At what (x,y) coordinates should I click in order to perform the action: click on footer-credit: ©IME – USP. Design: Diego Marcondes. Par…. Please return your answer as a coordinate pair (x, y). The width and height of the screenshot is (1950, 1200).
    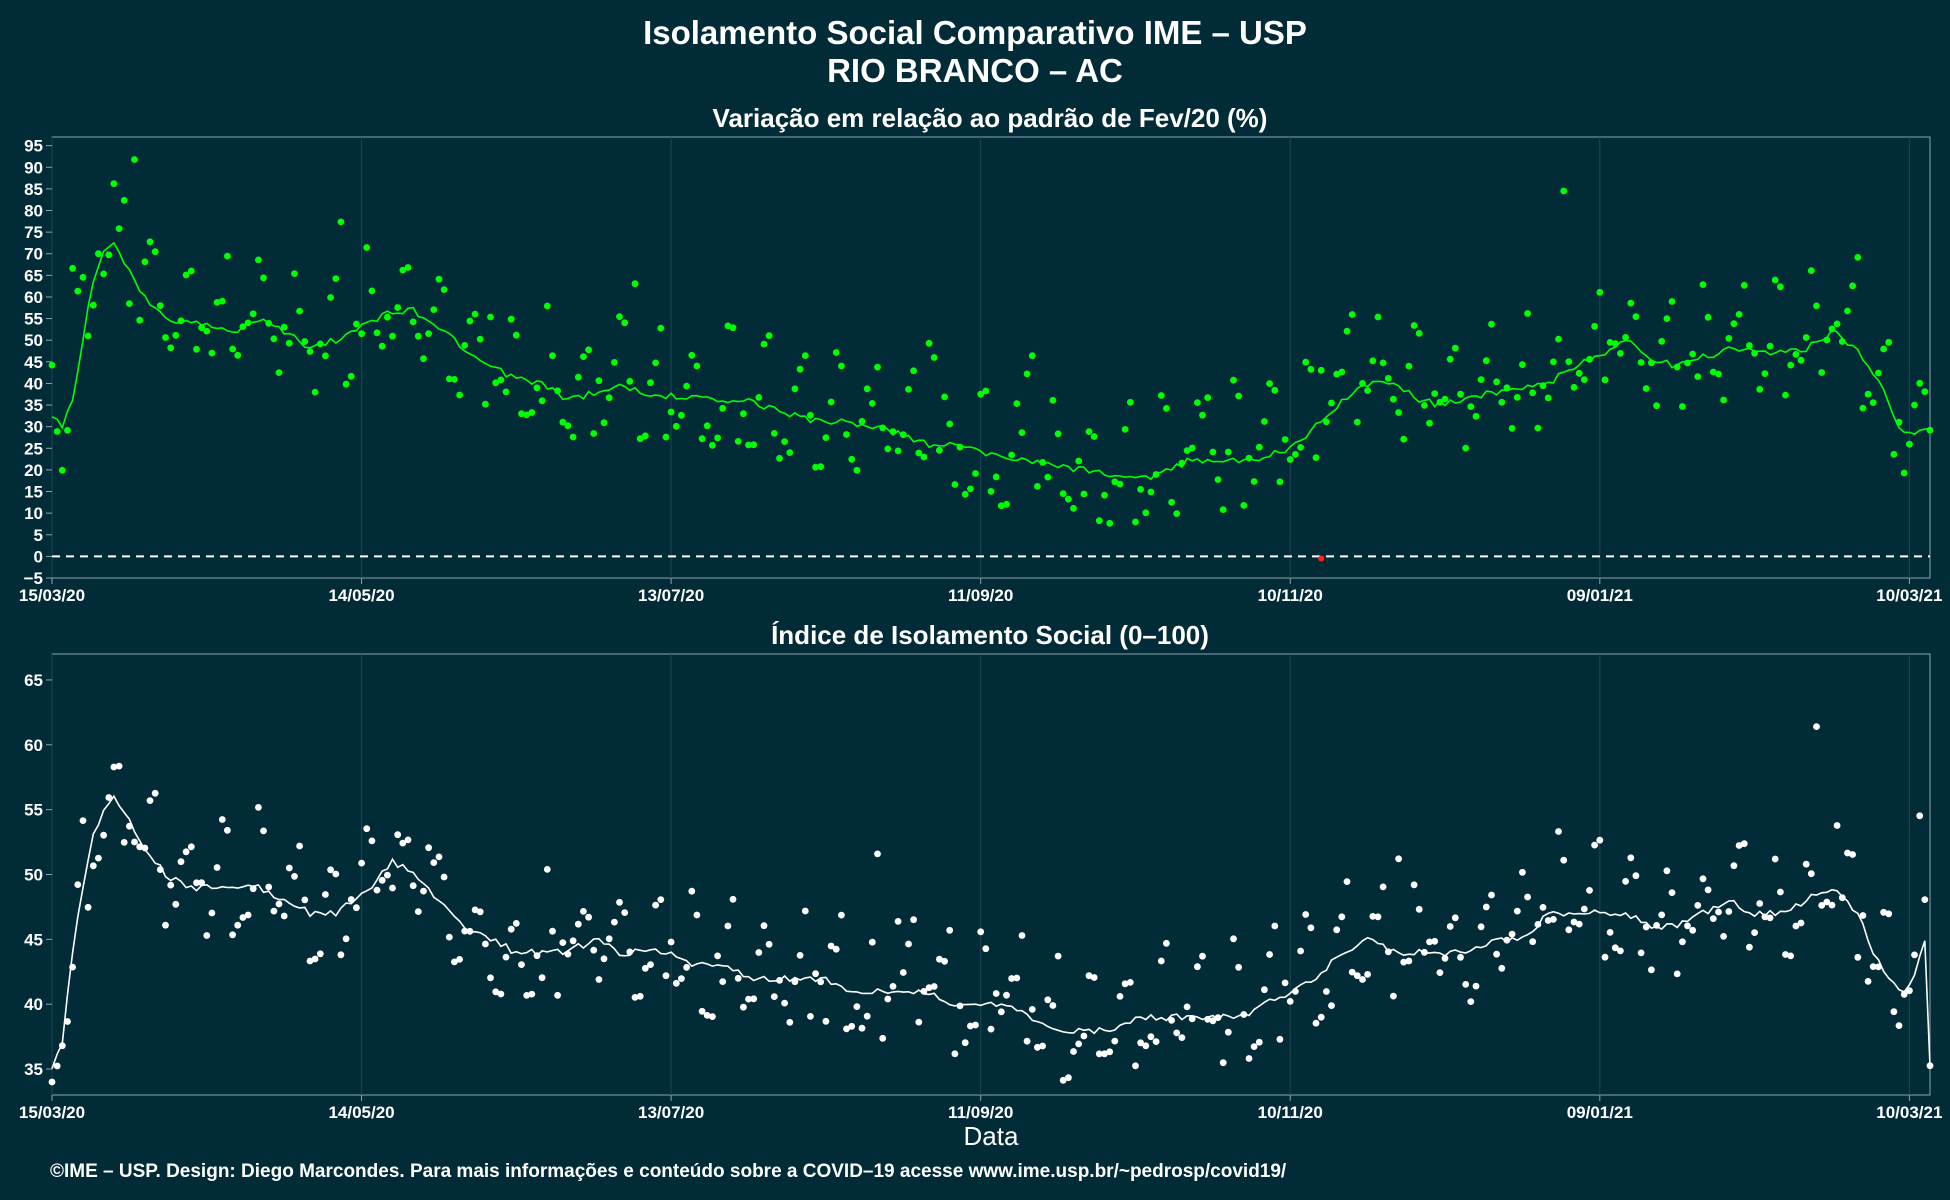
    Looking at the image, I should click on (668, 1171).